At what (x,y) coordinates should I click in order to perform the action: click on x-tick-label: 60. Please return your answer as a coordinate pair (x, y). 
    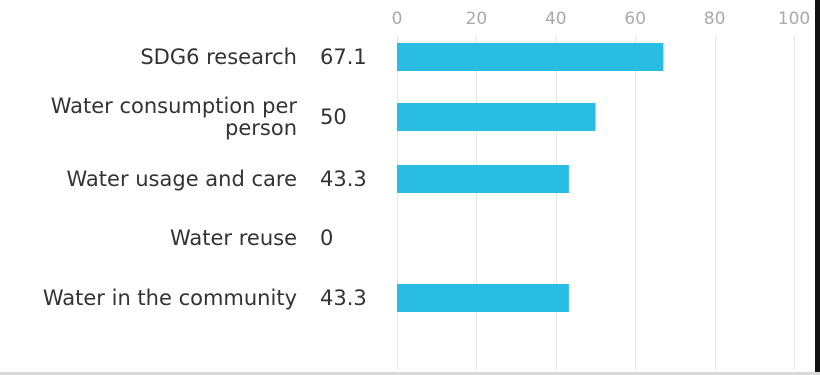
    Looking at the image, I should click on (635, 19).